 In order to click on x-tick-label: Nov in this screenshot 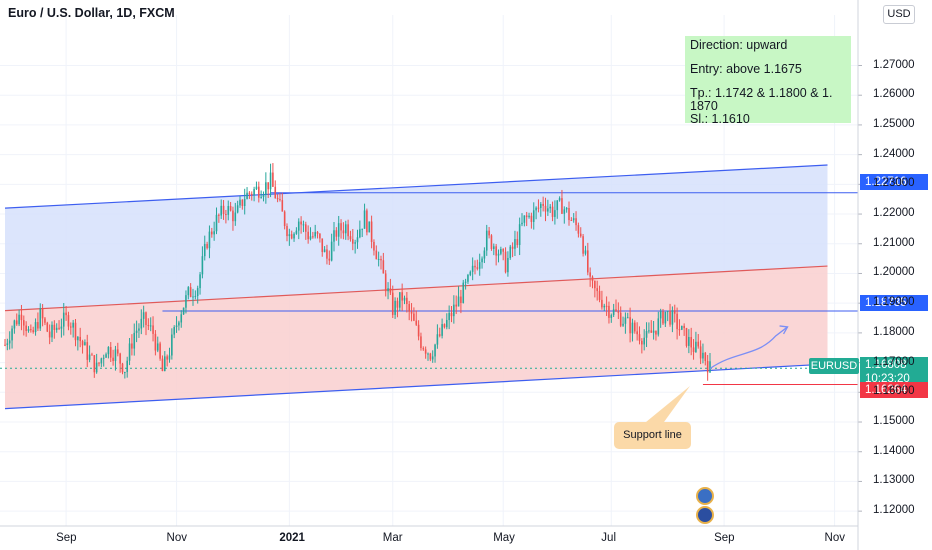, I will do `click(834, 538)`.